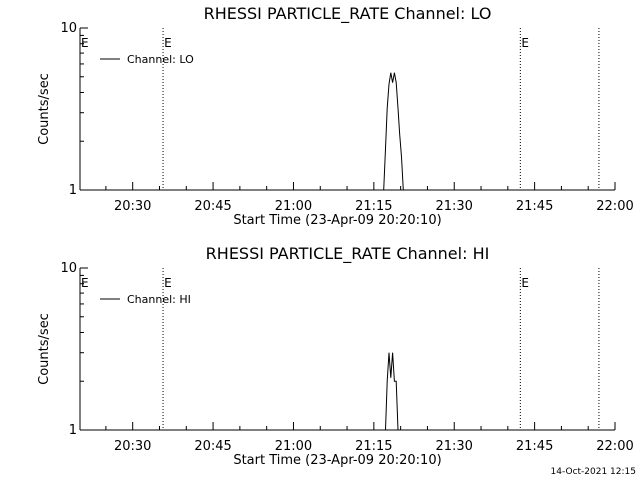  I want to click on chart-title: RHESSI PARTICLE_RATE Channel: HI, so click(348, 254).